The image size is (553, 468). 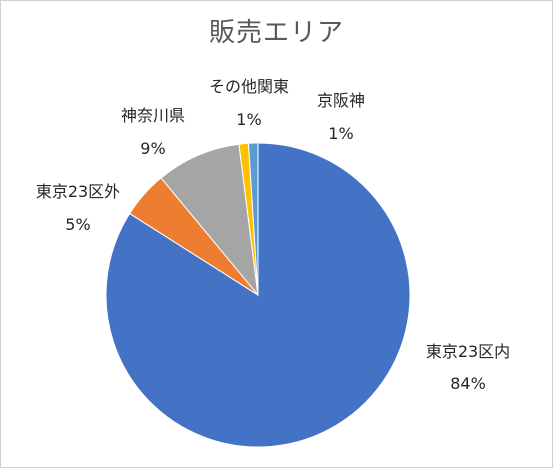 I want to click on slice-label: 京阪神, so click(x=341, y=100).